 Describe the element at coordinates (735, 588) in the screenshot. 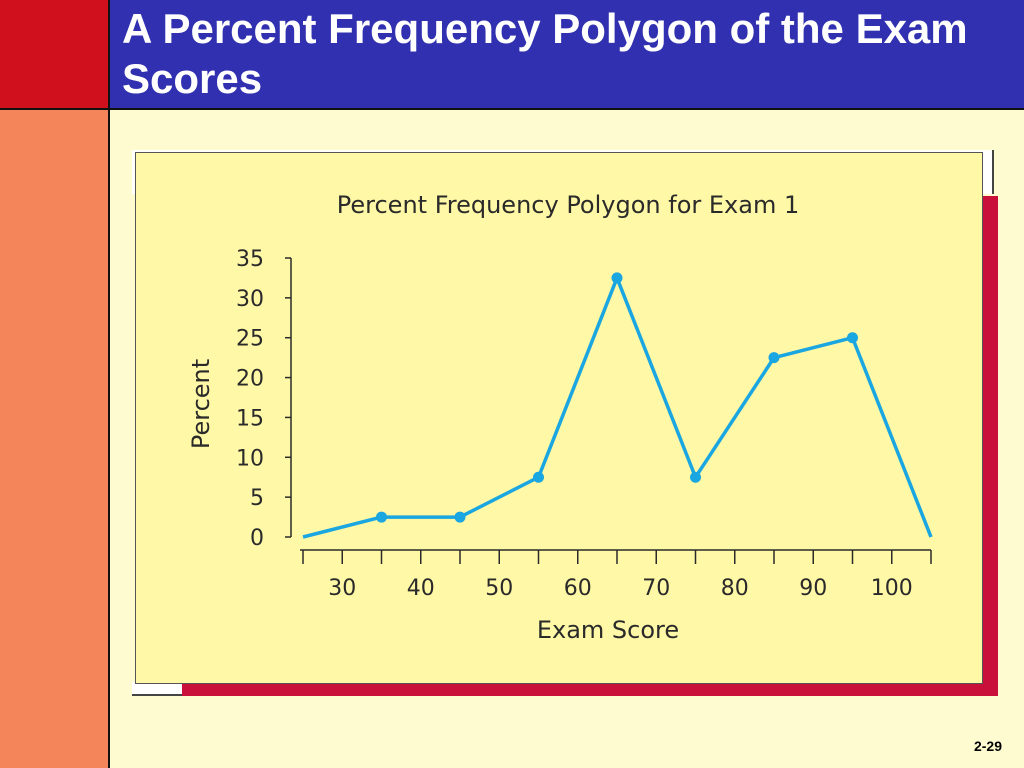

I see `x-tick-label: 80` at that location.